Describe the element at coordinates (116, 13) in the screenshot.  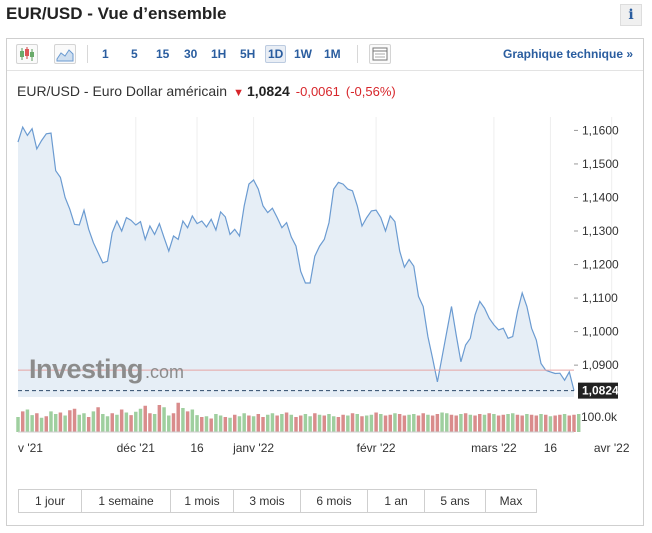
I see `page-title: EUR/USD - Vue d’ensemble` at that location.